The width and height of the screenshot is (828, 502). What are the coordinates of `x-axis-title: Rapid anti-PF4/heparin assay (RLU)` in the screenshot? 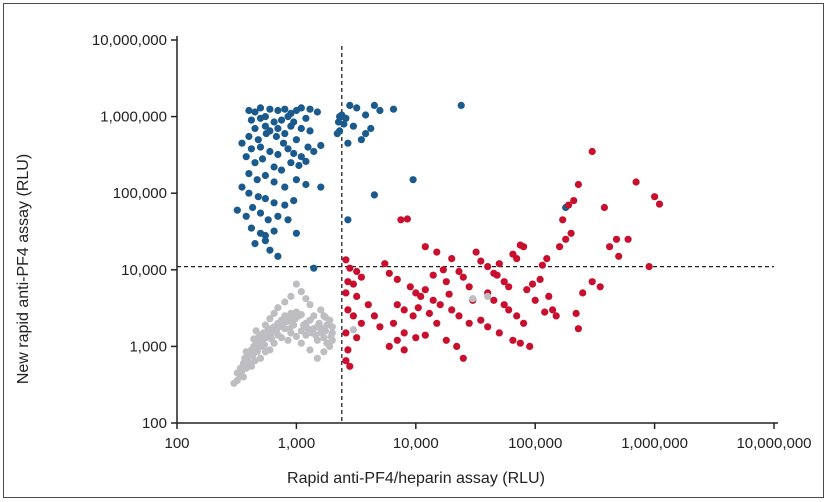 It's located at (416, 478).